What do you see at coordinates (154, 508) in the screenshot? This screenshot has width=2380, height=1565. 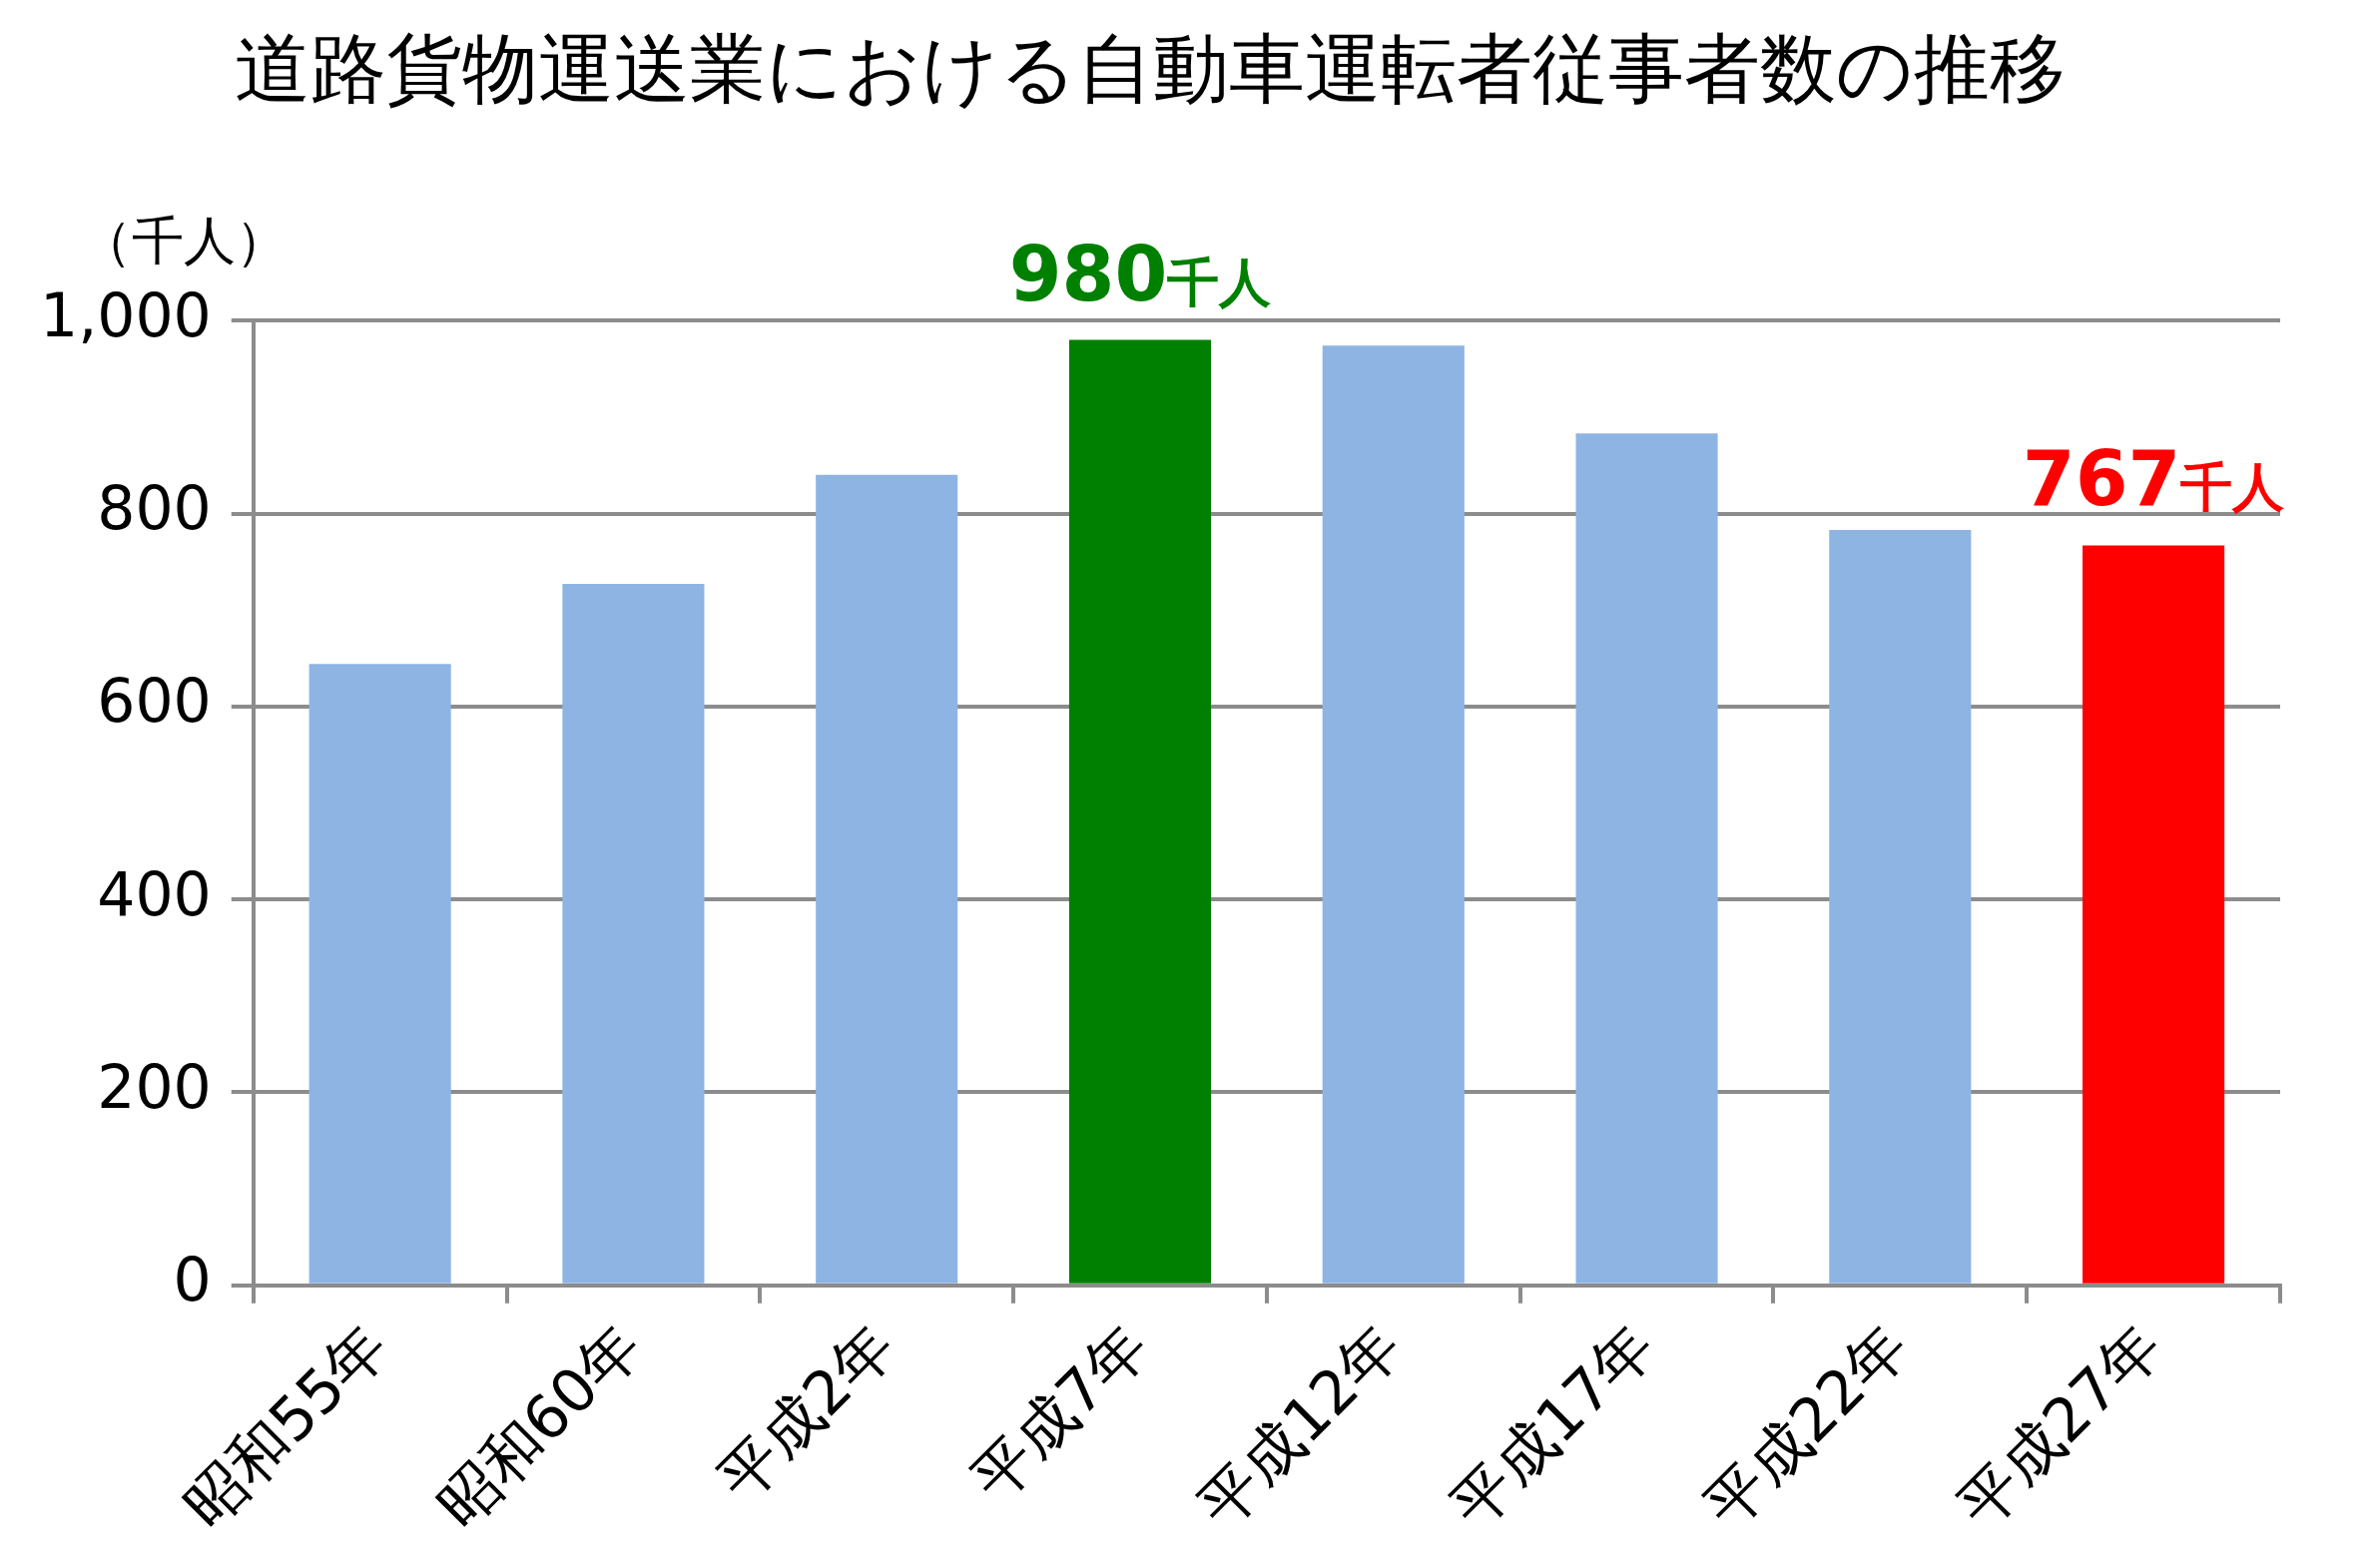 I see `y-tick-label: 800` at bounding box center [154, 508].